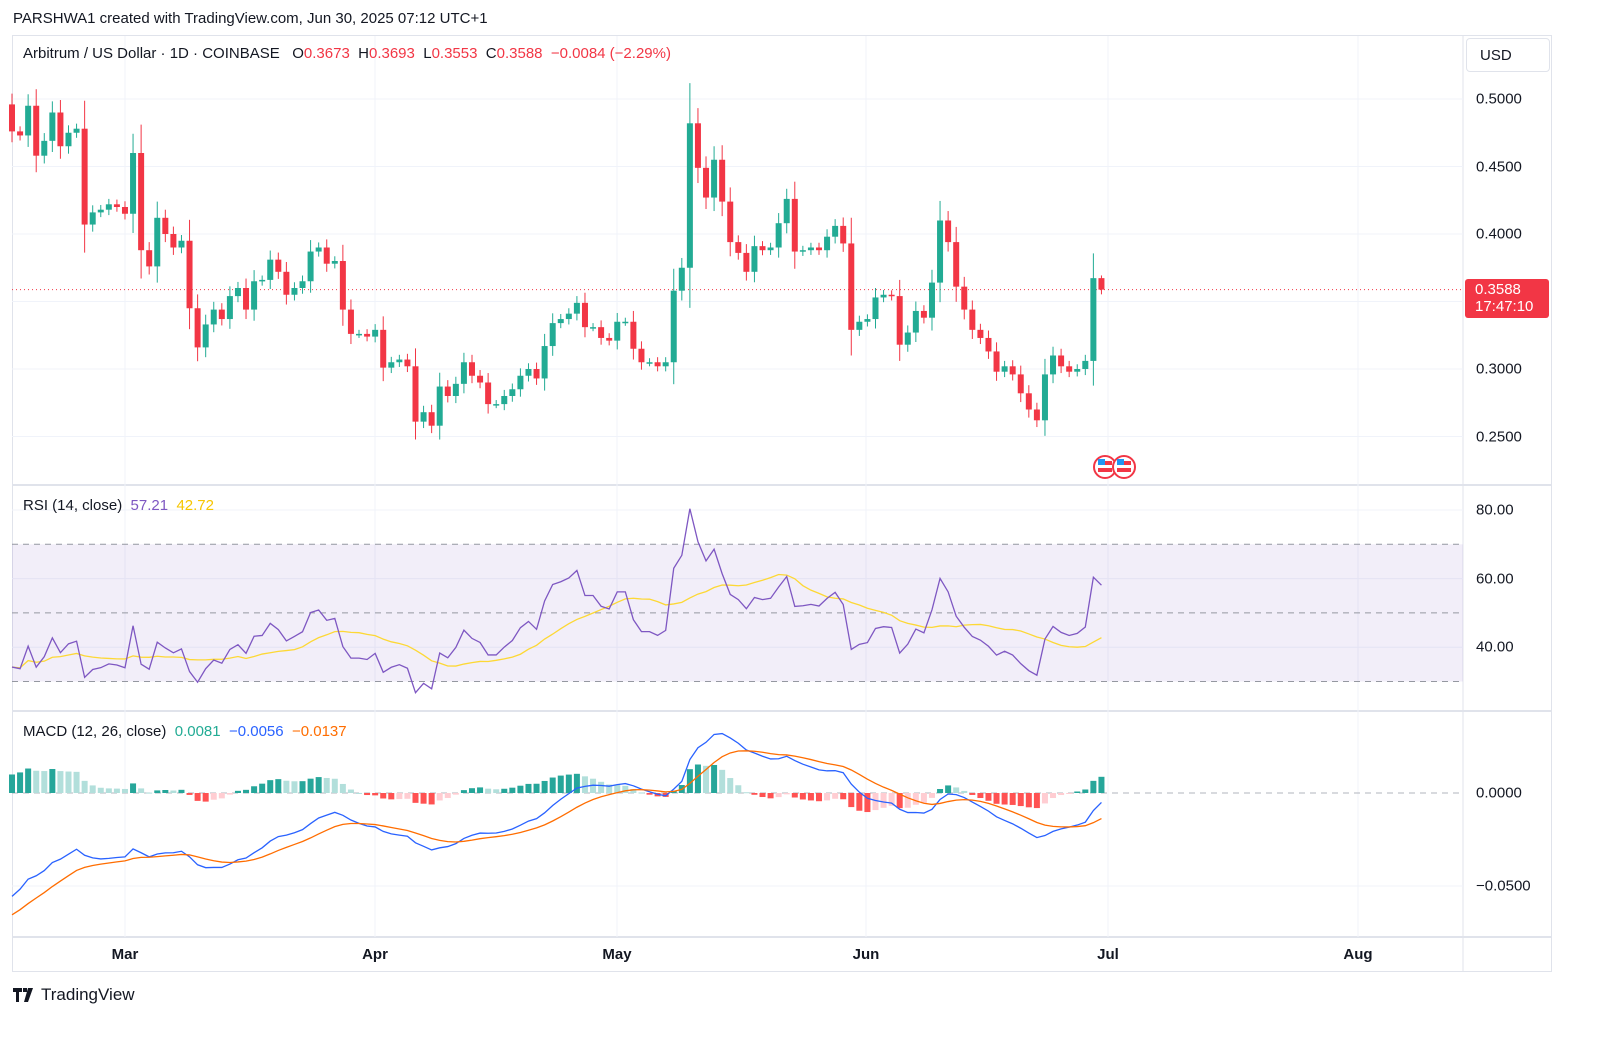  Describe the element at coordinates (73, 505) in the screenshot. I see `rsi-title: RSI (14, close)` at that location.